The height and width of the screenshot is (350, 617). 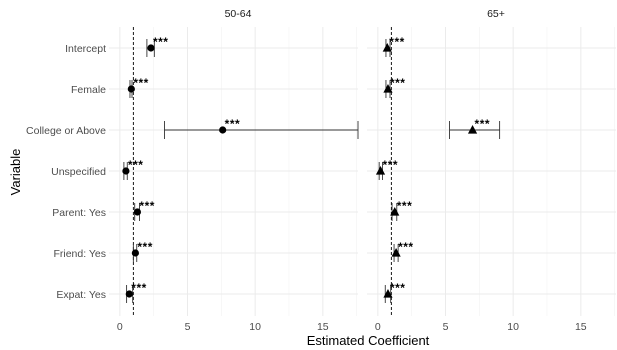 What do you see at coordinates (85, 49) in the screenshot?
I see `y-label-intercept: Intercept` at bounding box center [85, 49].